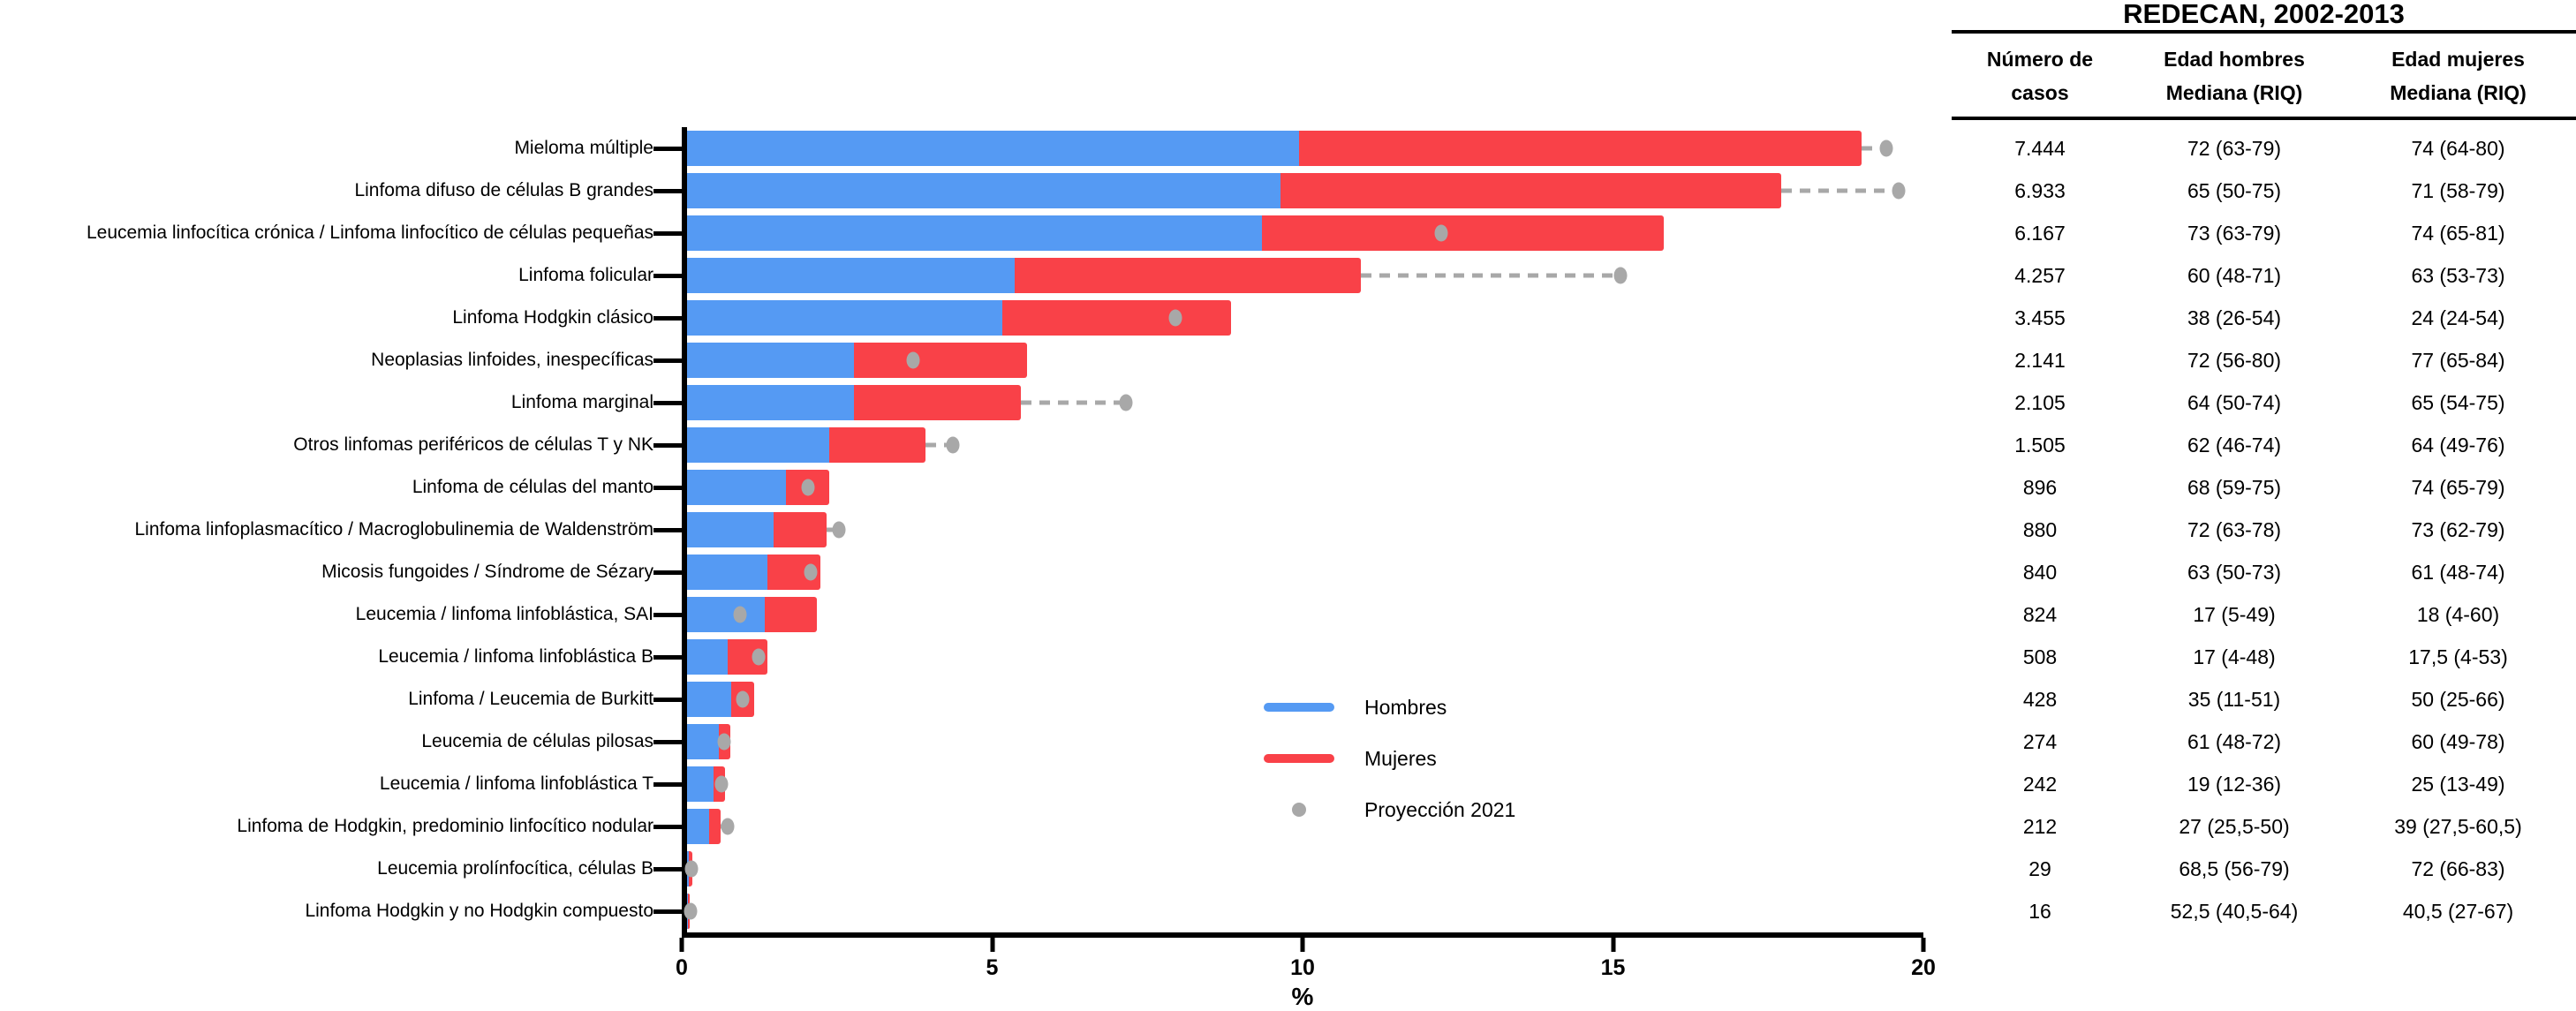 The width and height of the screenshot is (2576, 1011). Describe the element at coordinates (2234, 233) in the screenshot. I see `cell-edad-hombres: 73 (63-79)` at that location.